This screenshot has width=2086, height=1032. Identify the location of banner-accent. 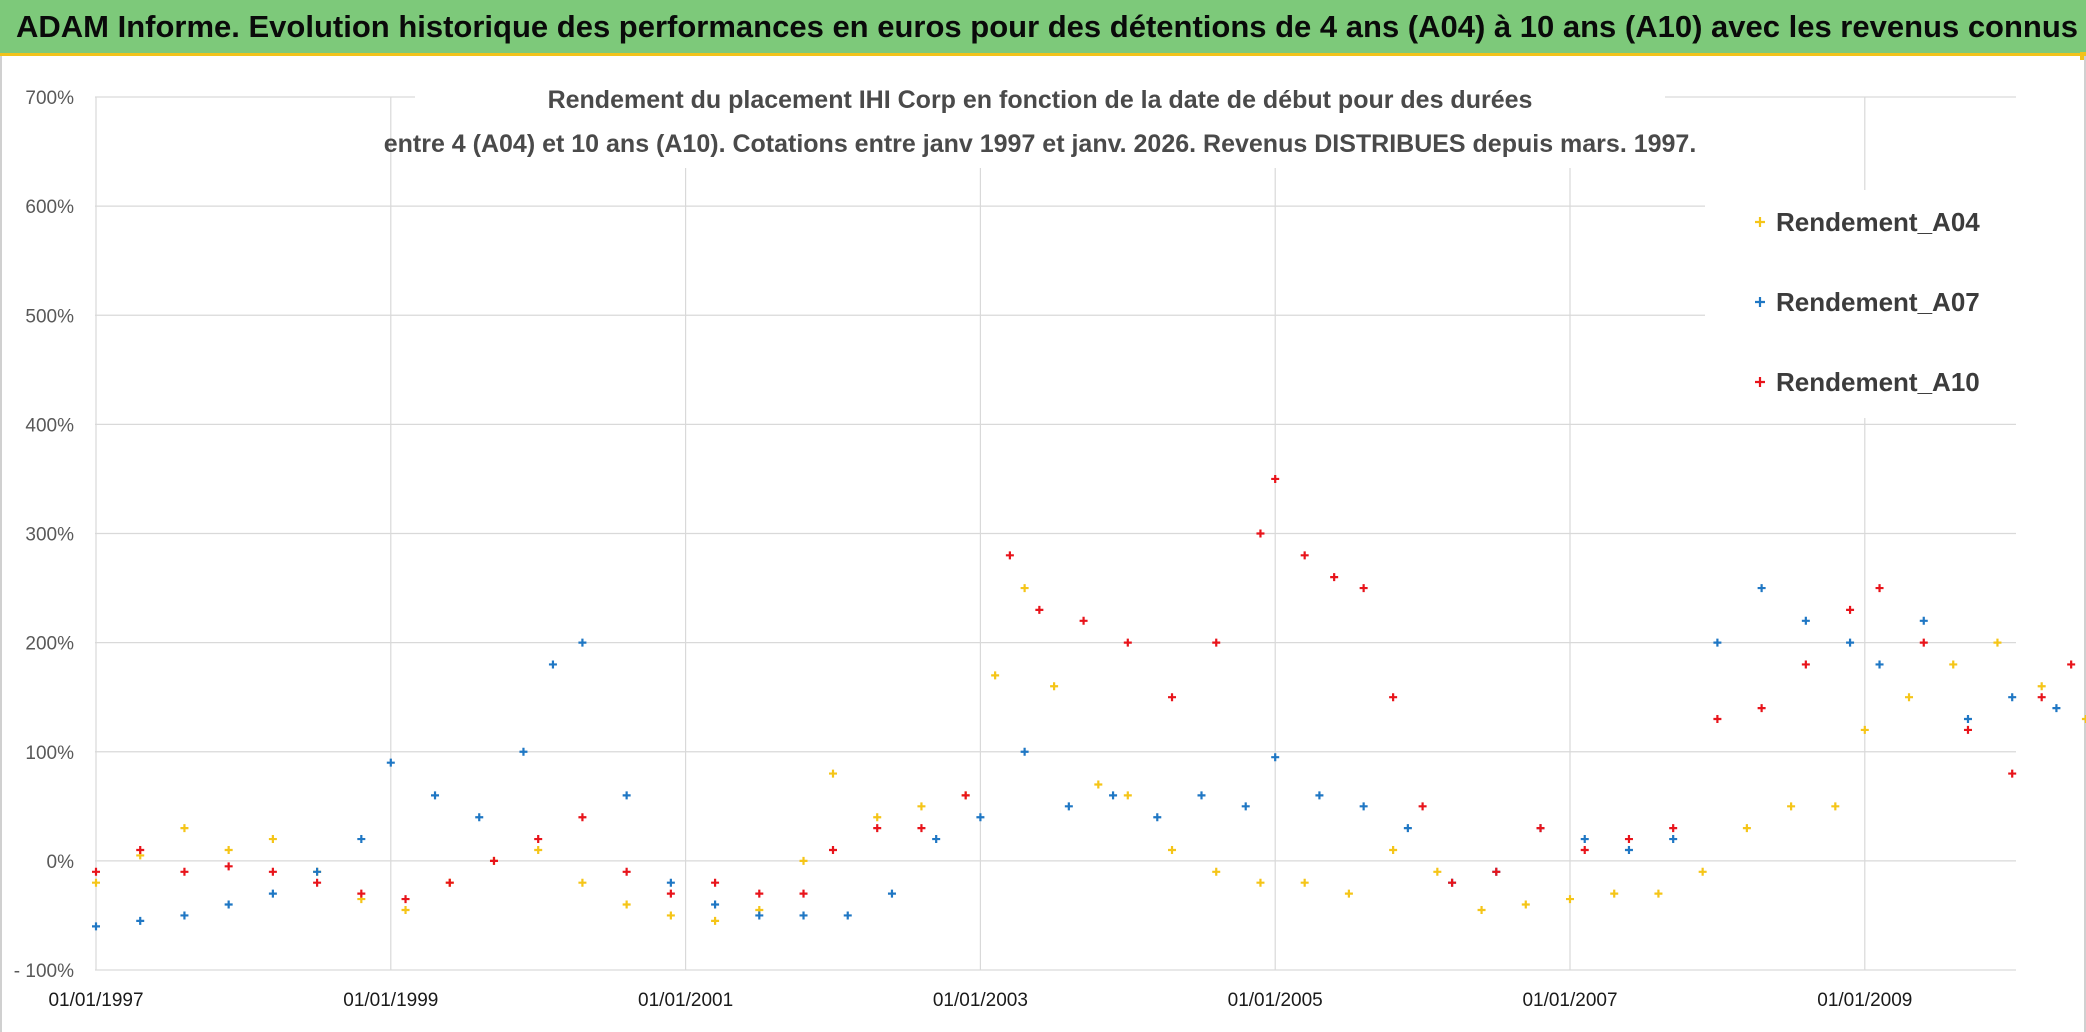
(2083, 56).